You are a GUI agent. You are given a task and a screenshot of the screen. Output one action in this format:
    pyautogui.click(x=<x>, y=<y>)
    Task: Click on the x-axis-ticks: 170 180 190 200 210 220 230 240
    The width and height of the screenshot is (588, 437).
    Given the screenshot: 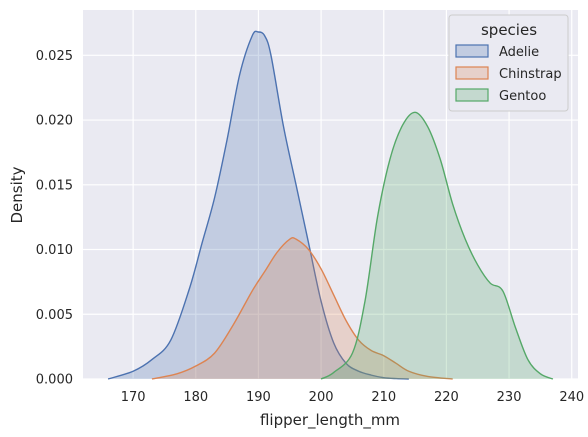 What is the action you would take?
    pyautogui.click(x=352, y=397)
    